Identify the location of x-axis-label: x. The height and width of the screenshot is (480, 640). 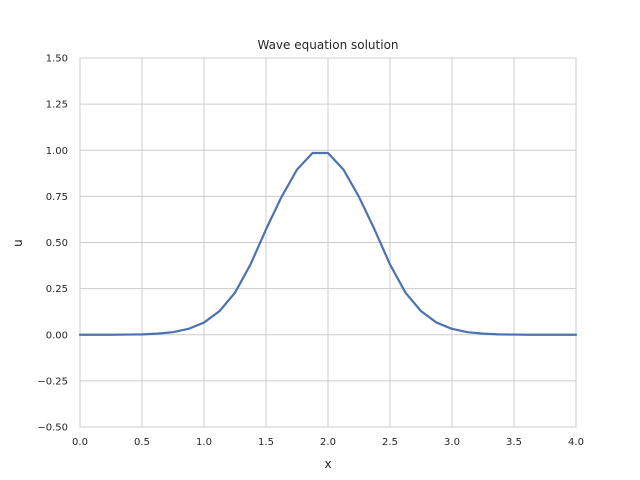
(327, 464).